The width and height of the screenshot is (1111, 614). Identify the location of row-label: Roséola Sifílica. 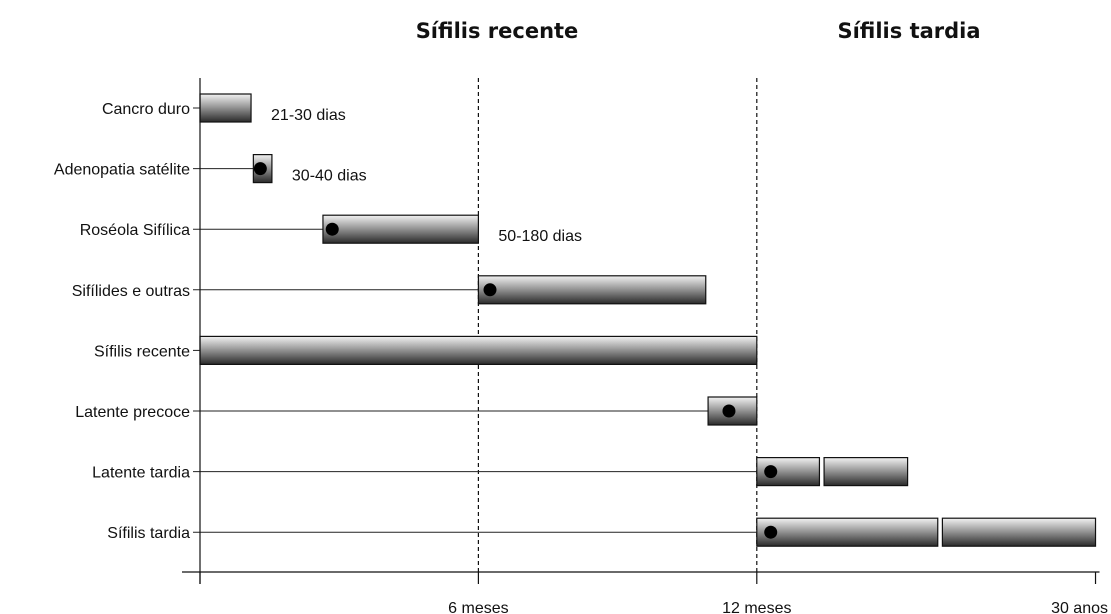
(135, 230).